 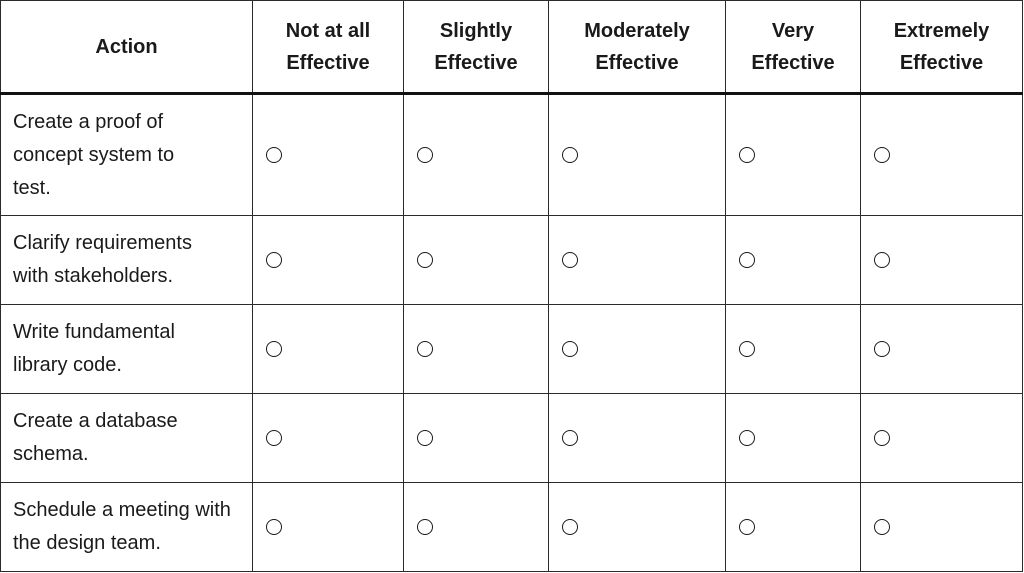 I want to click on action-label: Create a database schema., so click(x=126, y=438).